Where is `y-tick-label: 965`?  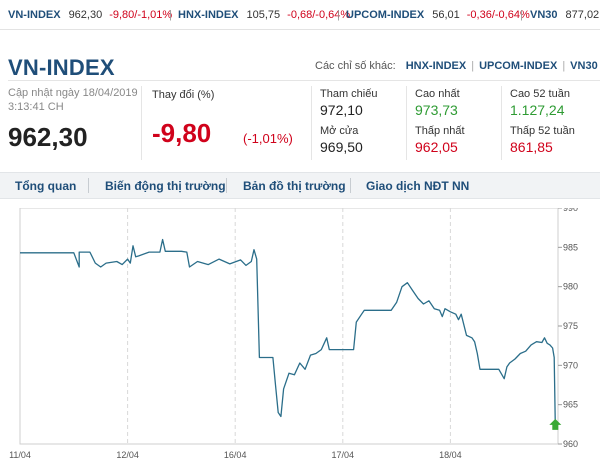
y-tick-label: 965 is located at coordinates (570, 405).